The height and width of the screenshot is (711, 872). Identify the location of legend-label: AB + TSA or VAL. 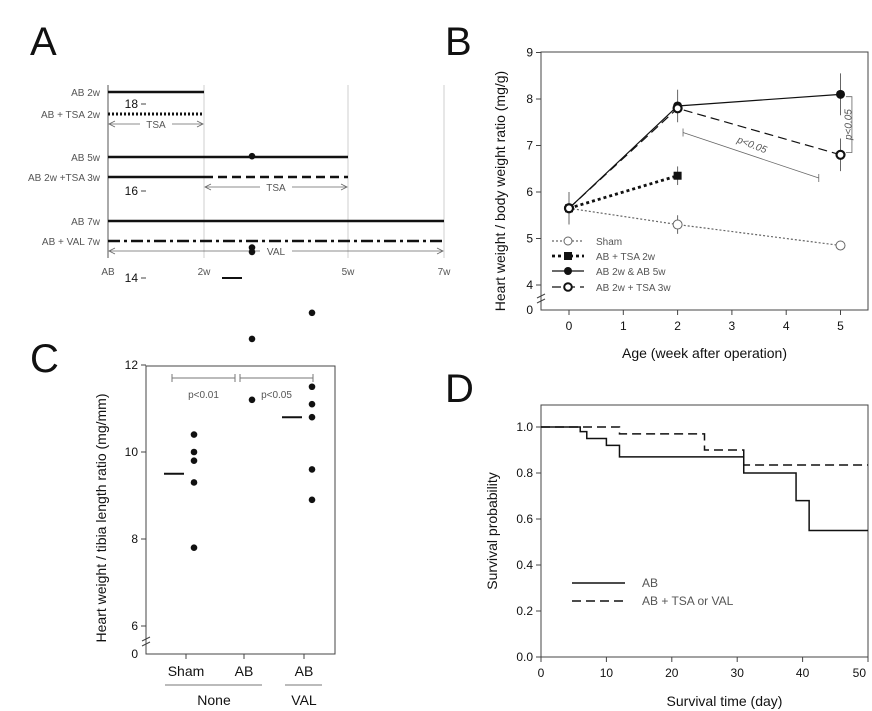
(688, 601).